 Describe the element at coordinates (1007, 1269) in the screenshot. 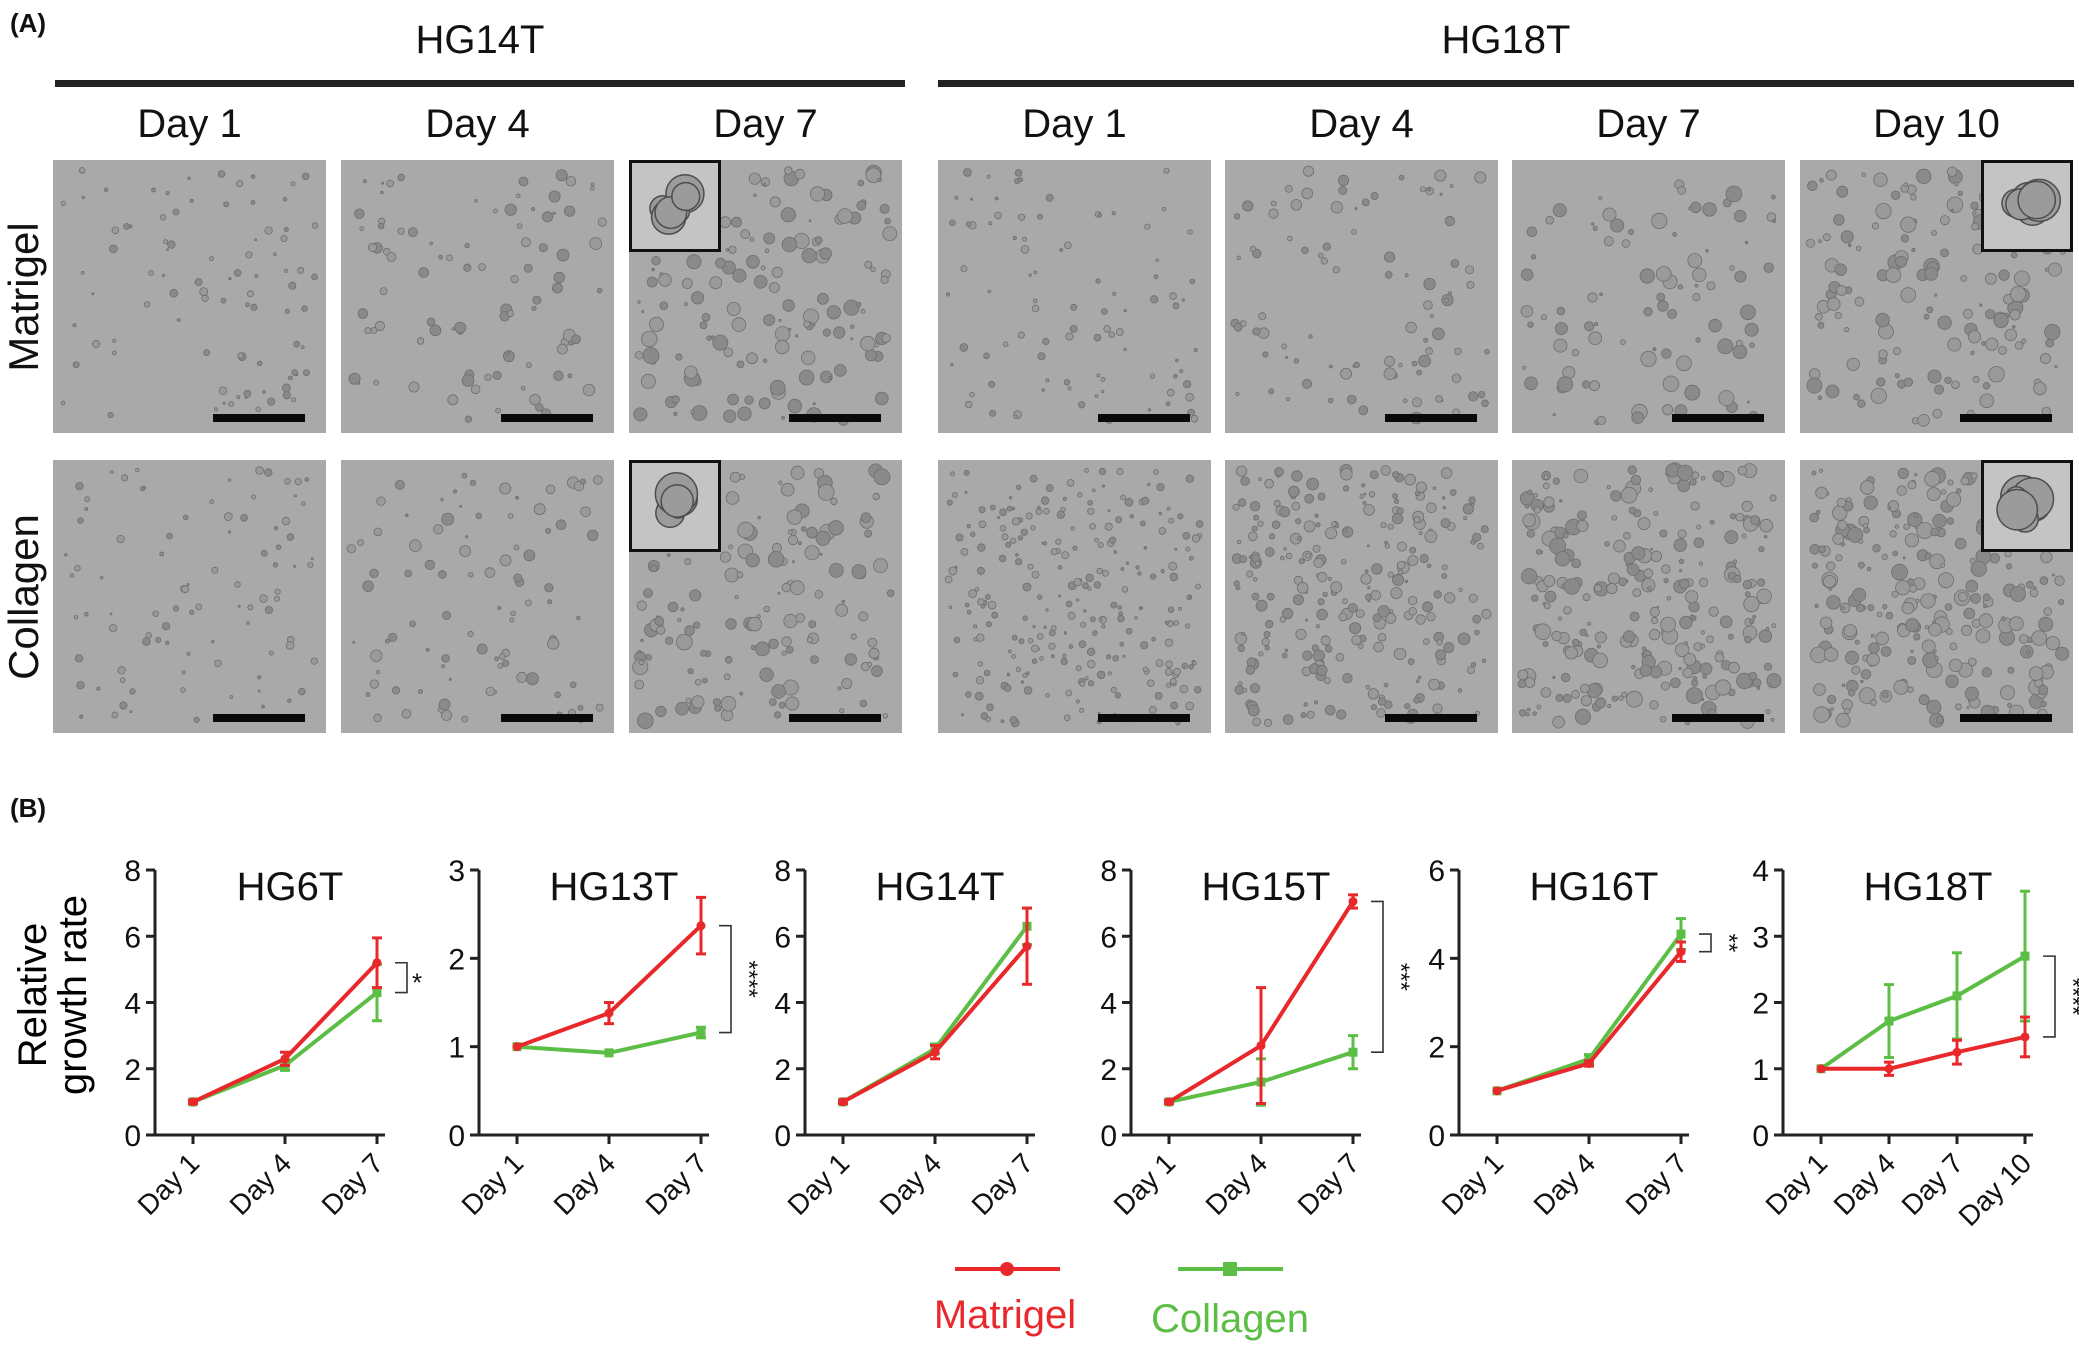

I see `legend-marker-matrigel` at that location.